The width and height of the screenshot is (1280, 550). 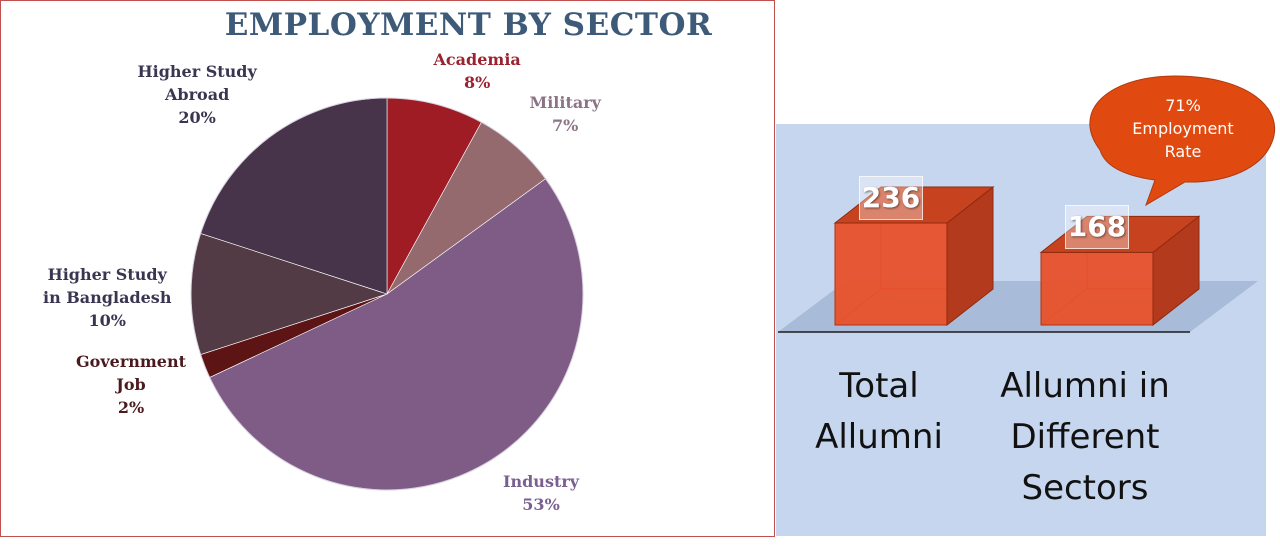 What do you see at coordinates (107, 297) in the screenshot?
I see `pie-label-higher-study-in-bangladesh: Higher Study in Bangladesh 10%` at bounding box center [107, 297].